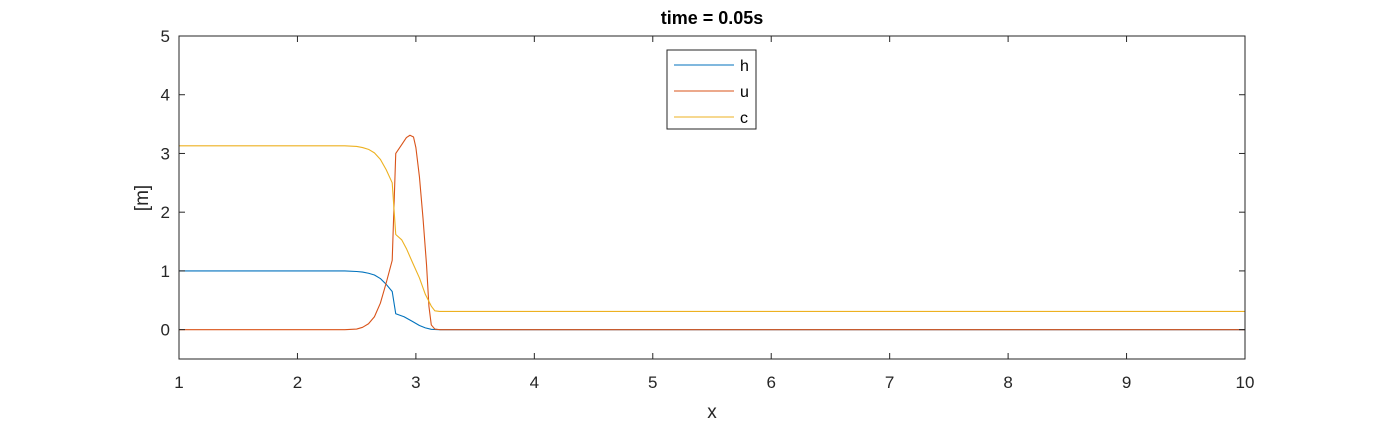  What do you see at coordinates (178, 382) in the screenshot?
I see `x-tick-label: 1` at bounding box center [178, 382].